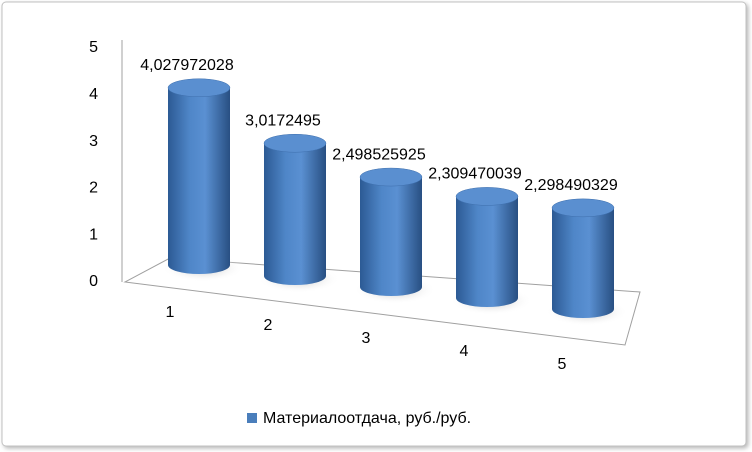  I want to click on y-tick-label: 2, so click(93, 188).